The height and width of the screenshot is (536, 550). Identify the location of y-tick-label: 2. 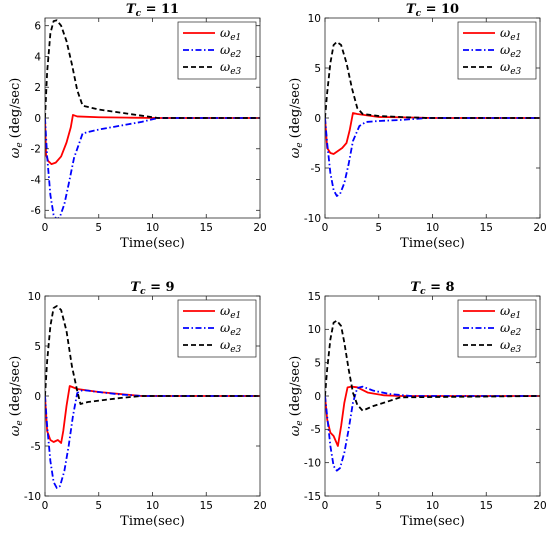
(37, 88).